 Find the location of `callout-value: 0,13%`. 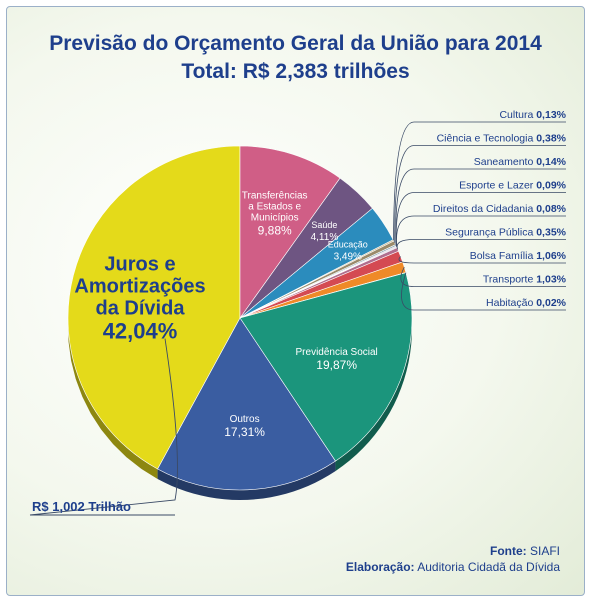

callout-value: 0,13% is located at coordinates (551, 115).